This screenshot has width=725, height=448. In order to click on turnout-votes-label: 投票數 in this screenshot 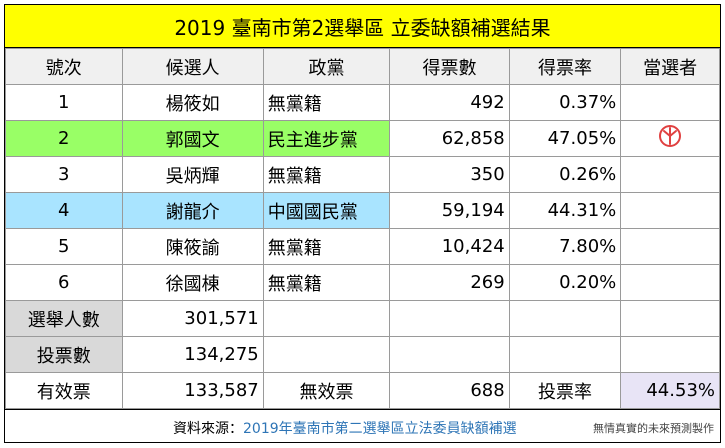, I will do `click(64, 354)`.